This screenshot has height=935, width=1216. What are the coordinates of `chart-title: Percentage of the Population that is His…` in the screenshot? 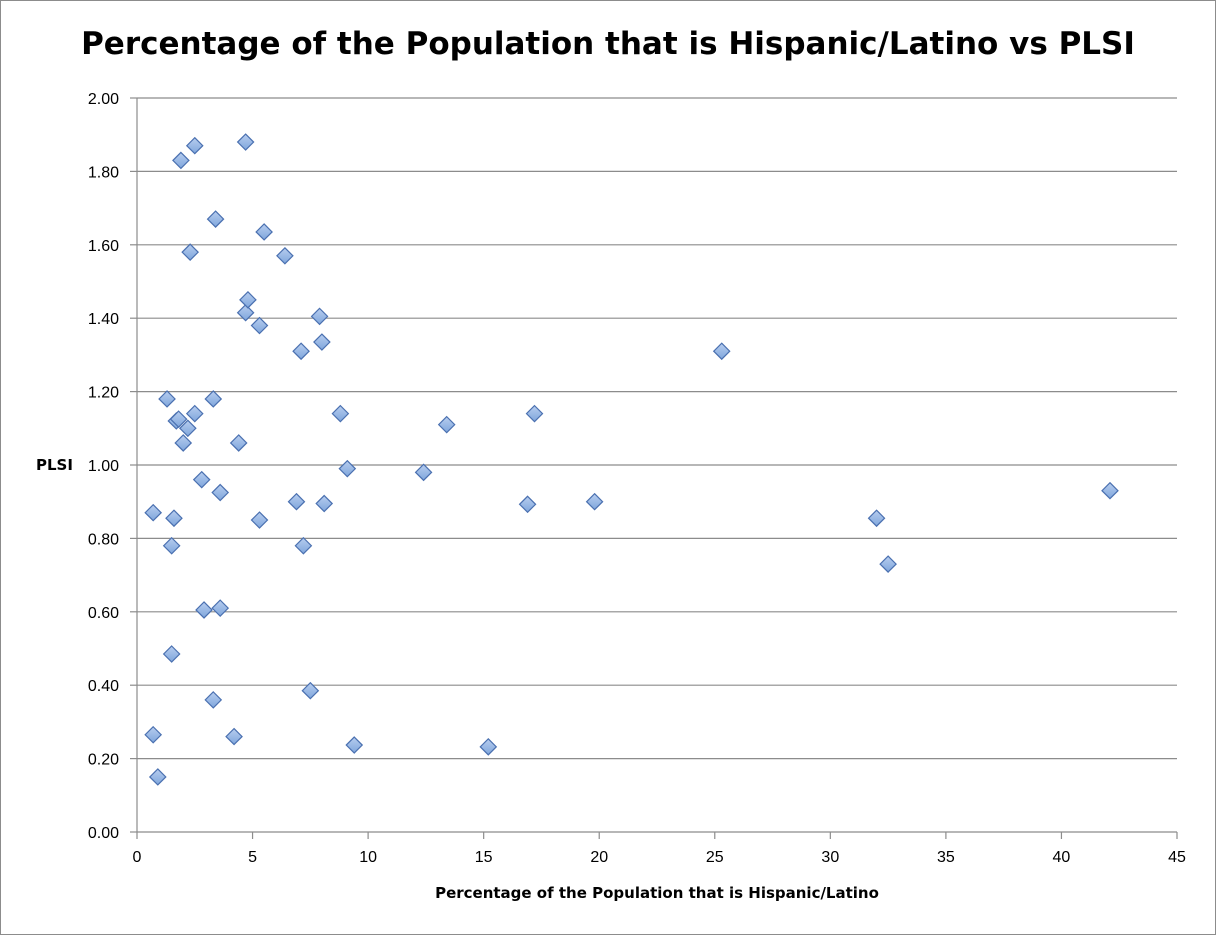 It's located at (608, 44).